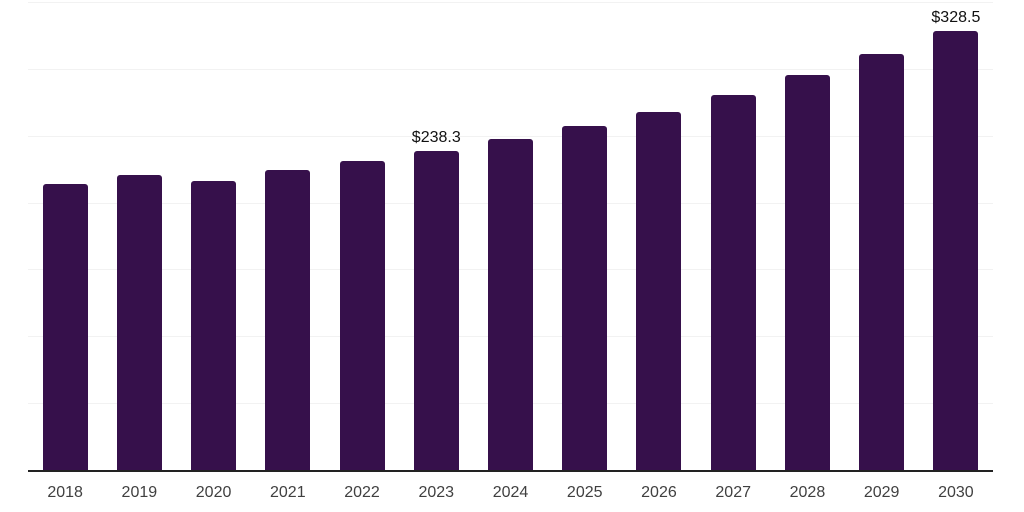  Describe the element at coordinates (510, 471) in the screenshot. I see `x-axis-line` at that location.